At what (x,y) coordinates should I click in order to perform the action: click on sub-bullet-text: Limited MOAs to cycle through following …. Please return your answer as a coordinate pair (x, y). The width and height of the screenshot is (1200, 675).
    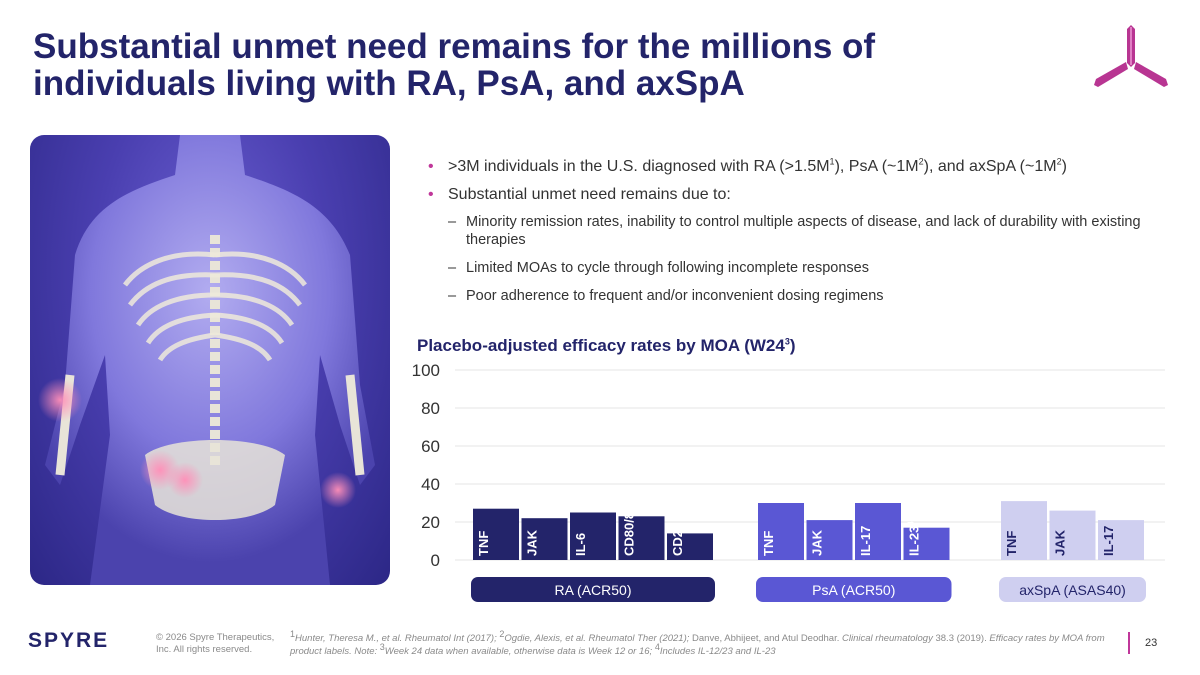
    Looking at the image, I should click on (667, 268).